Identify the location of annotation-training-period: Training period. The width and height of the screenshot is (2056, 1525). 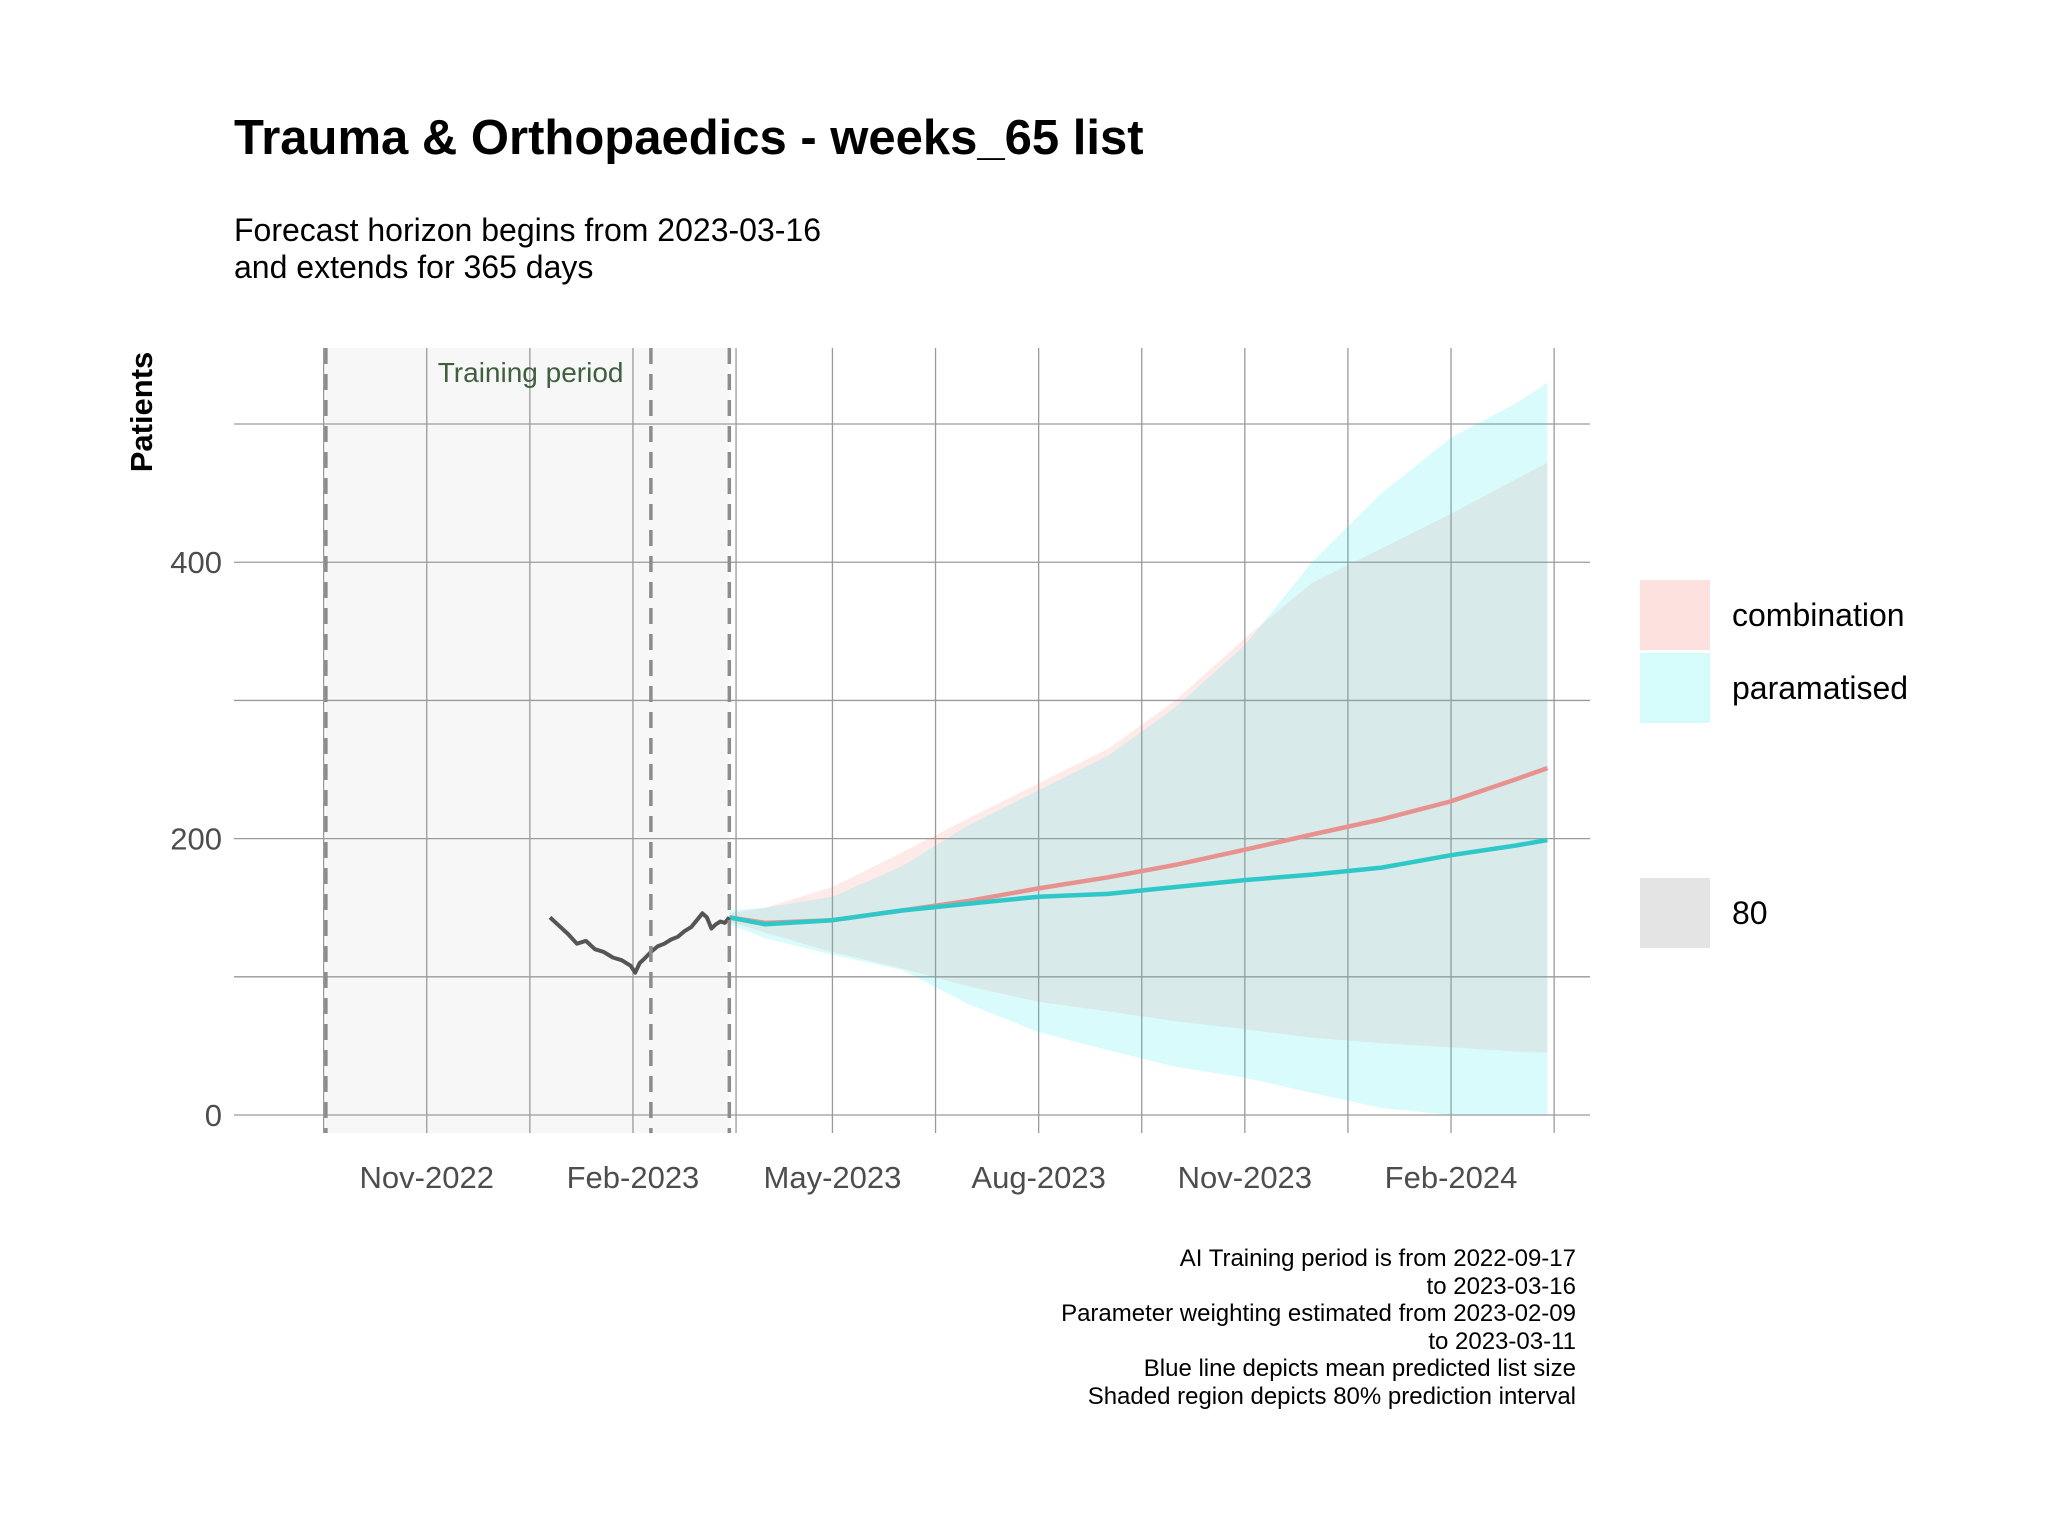
(531, 372).